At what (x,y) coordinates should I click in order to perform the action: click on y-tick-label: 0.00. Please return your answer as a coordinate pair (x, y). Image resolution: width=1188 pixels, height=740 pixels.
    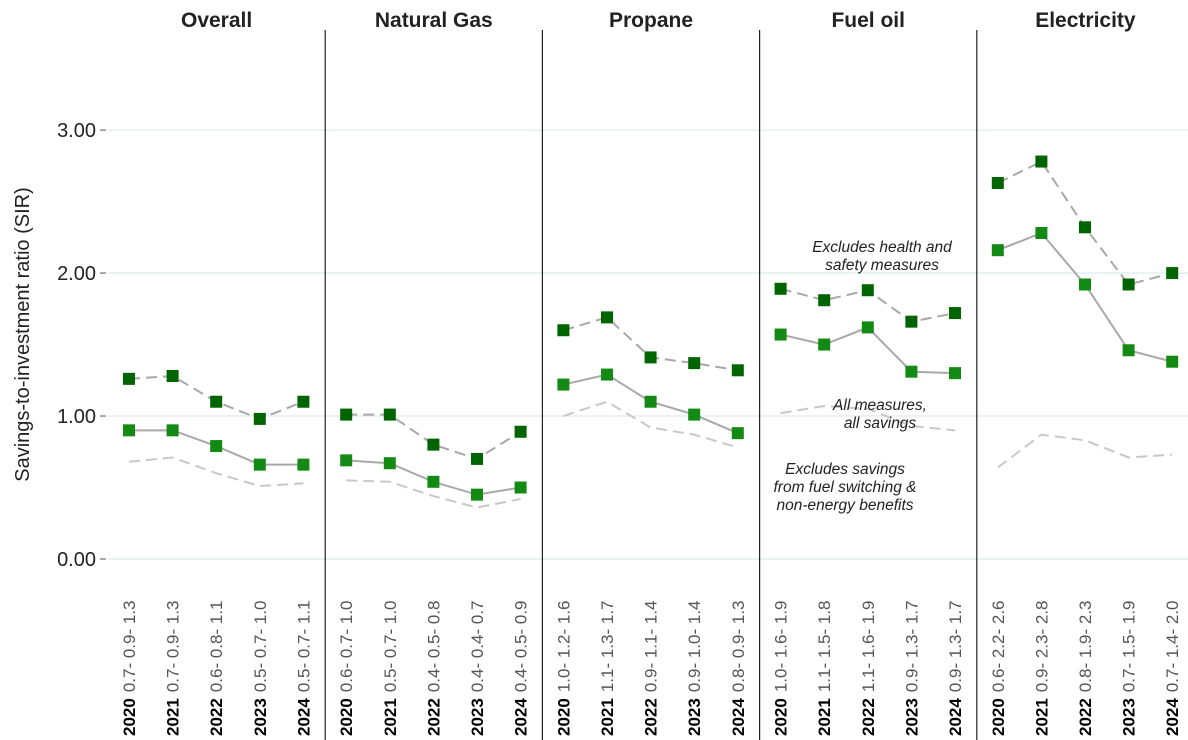
    Looking at the image, I should click on (76, 560).